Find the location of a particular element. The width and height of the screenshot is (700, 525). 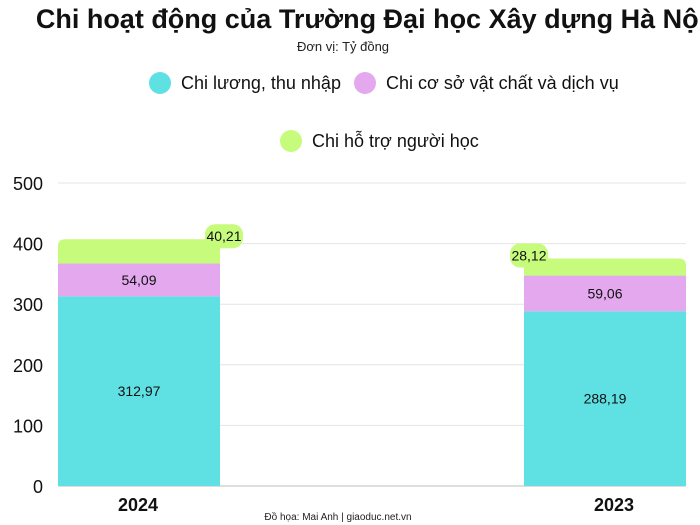

bar-2023-chi-ho-tro-nguoi-hoc is located at coordinates (605, 267).